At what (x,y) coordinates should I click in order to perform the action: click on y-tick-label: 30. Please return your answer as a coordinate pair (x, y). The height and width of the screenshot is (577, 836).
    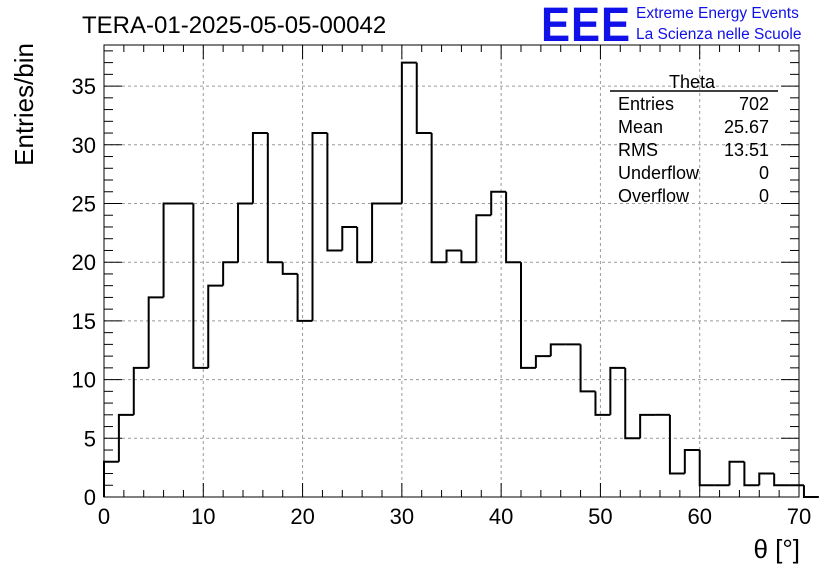
    Looking at the image, I should click on (84, 145).